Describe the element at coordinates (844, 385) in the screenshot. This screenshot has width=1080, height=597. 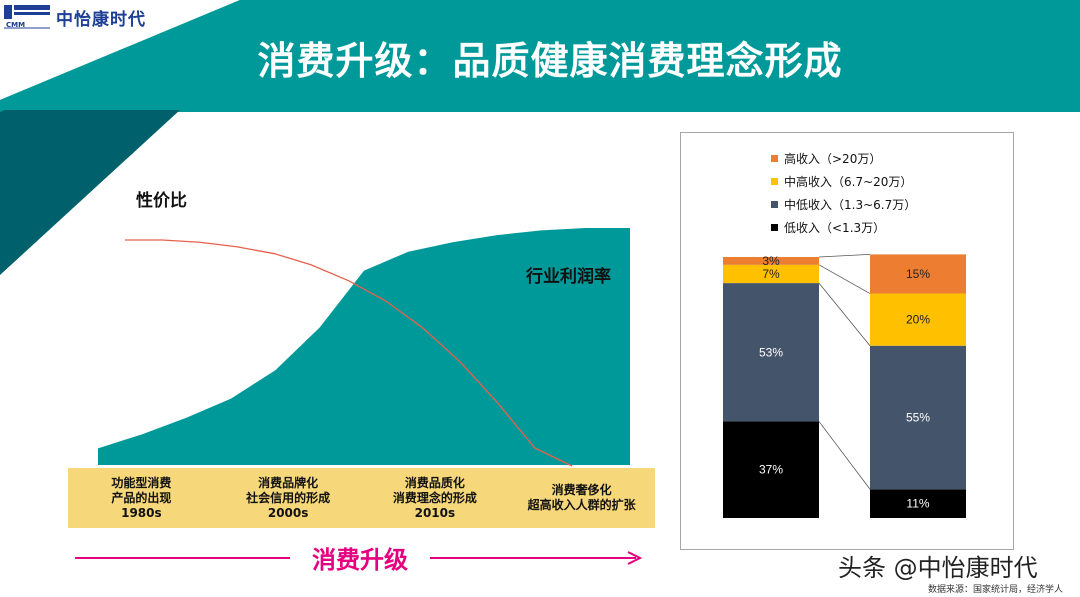
I see `income-stacked-bars: 37% 53% 7%3% 11% 55% 20% 15%` at that location.